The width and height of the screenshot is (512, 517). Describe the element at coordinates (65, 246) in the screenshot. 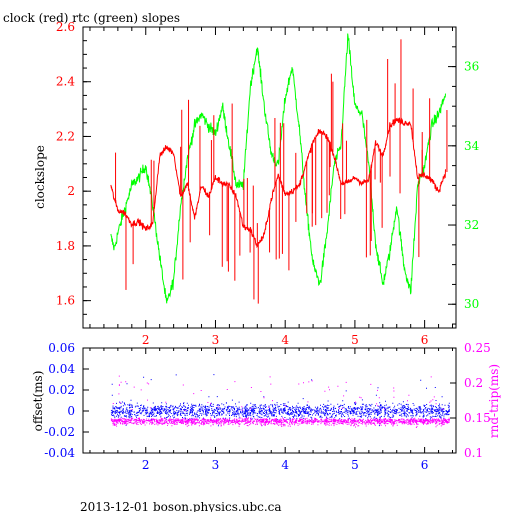

I see `y-tick-label-top: 1.8` at that location.